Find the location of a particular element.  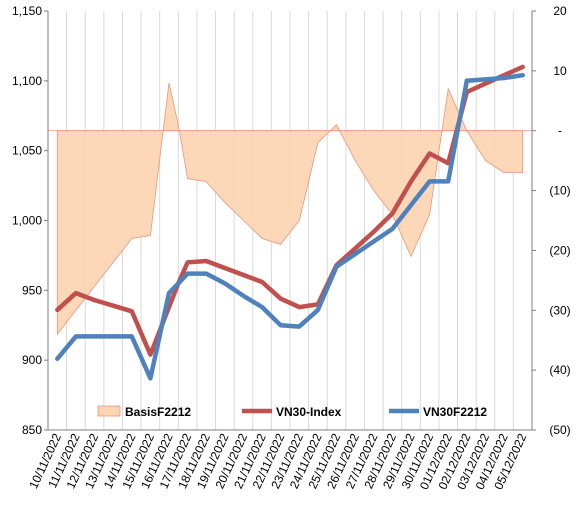

legend-label: BasisF2212 is located at coordinates (158, 412).